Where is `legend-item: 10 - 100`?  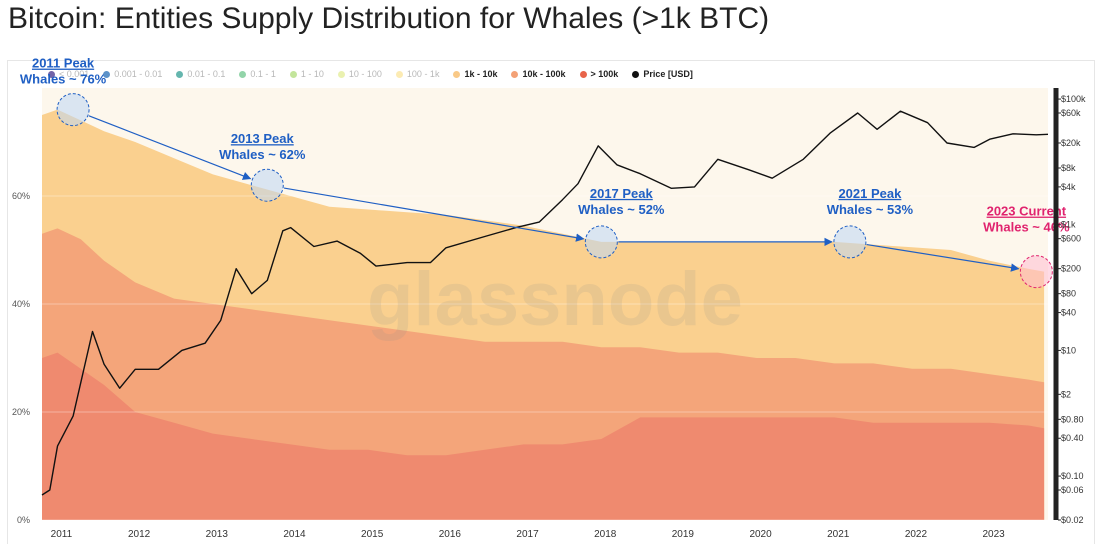 legend-item: 10 - 100 is located at coordinates (359, 74).